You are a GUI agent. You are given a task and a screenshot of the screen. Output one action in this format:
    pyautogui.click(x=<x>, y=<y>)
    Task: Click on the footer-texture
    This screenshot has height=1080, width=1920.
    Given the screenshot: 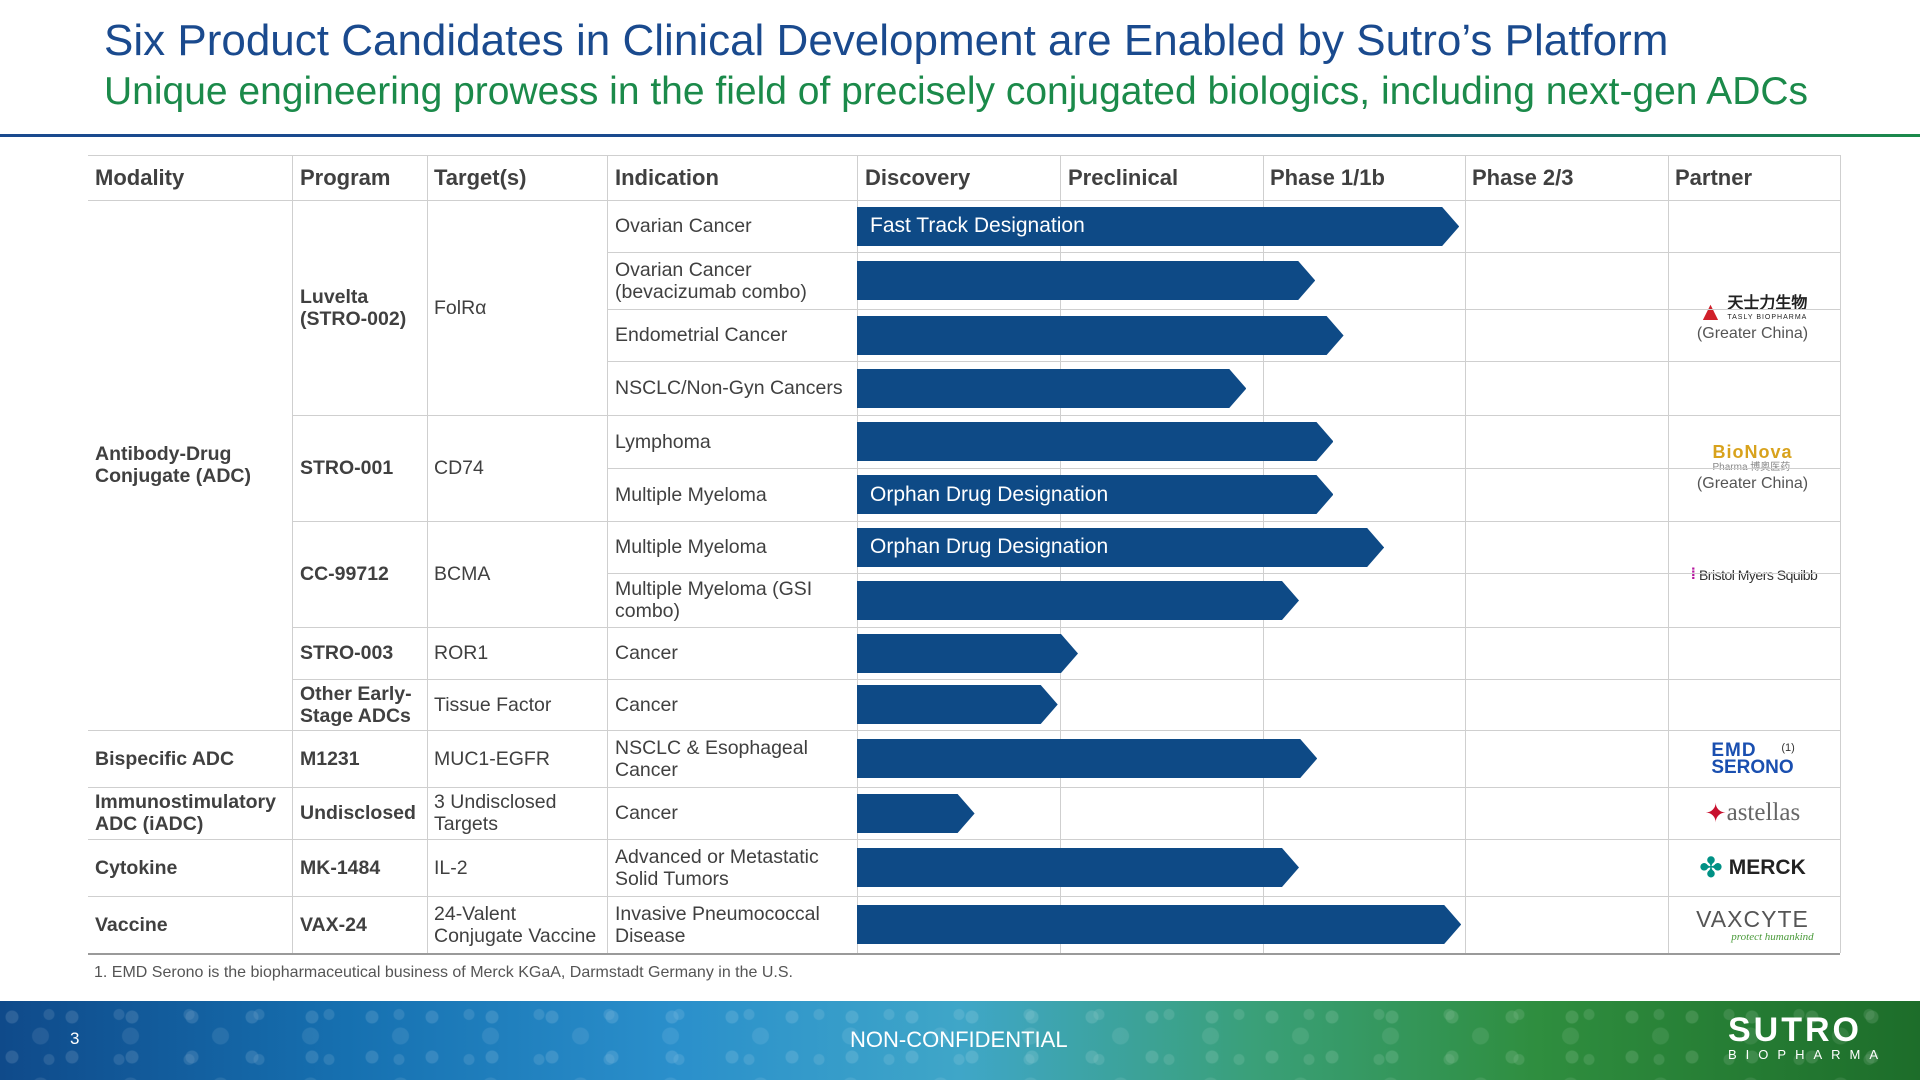 What is the action you would take?
    pyautogui.click(x=960, y=1040)
    